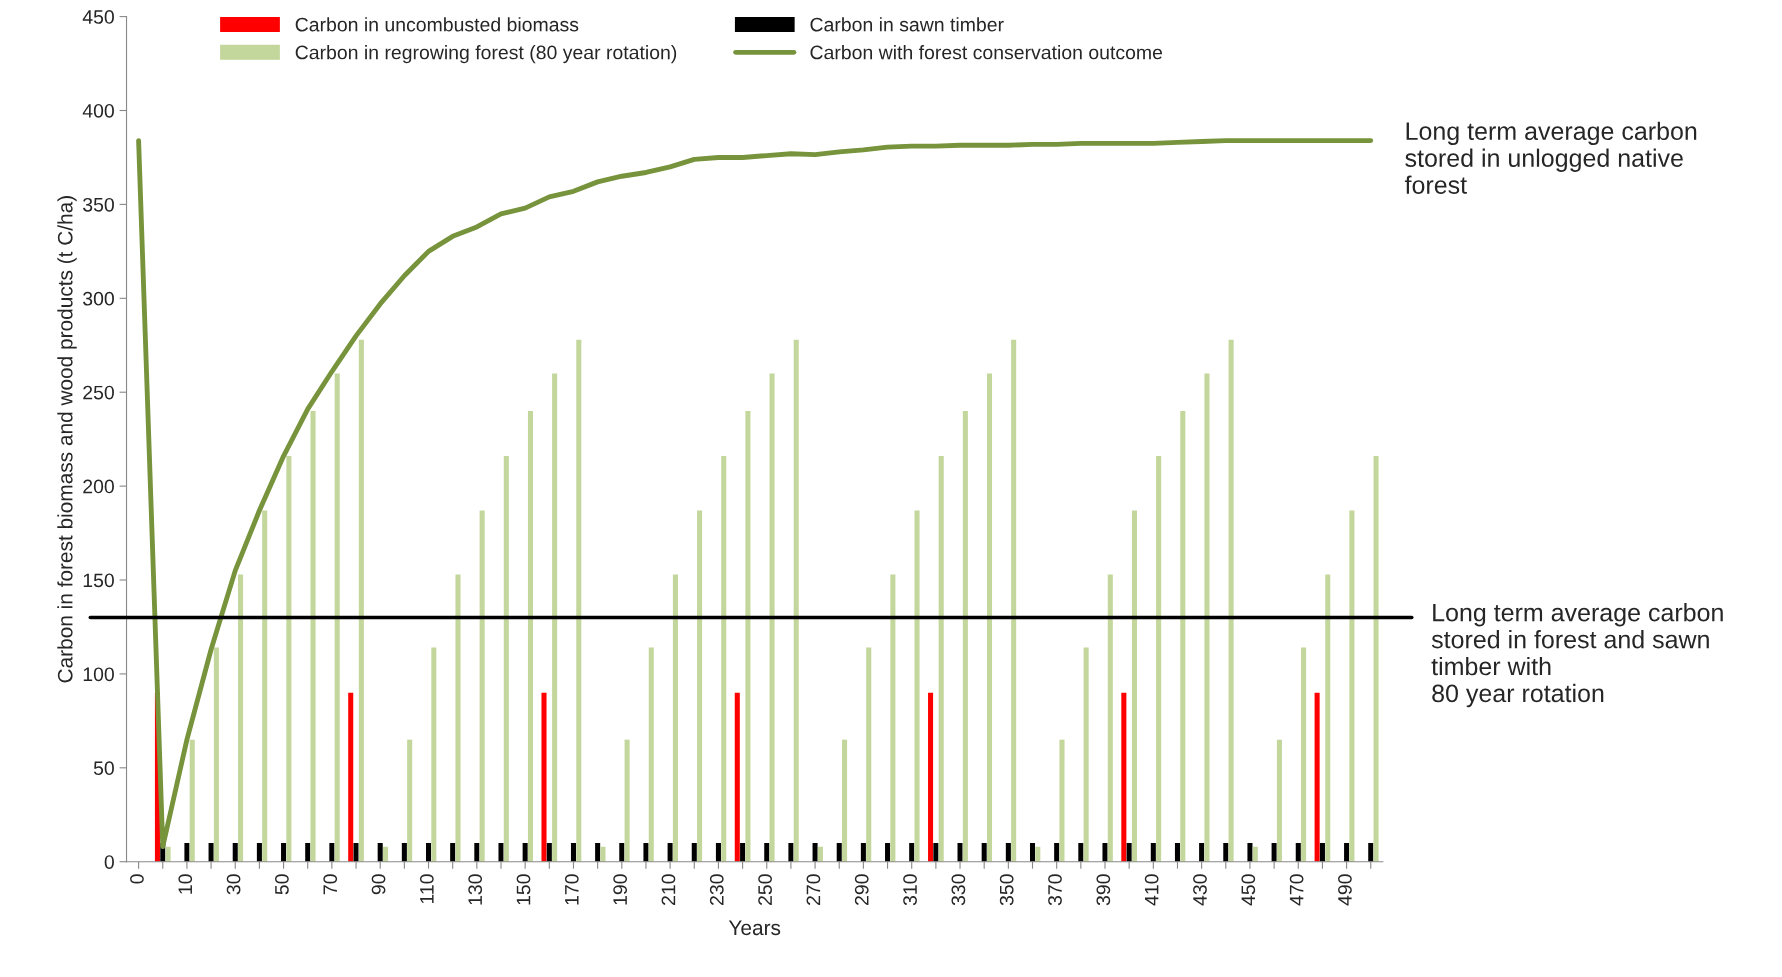  Describe the element at coordinates (1151, 890) in the screenshot. I see `x-tick-label: 410` at that location.